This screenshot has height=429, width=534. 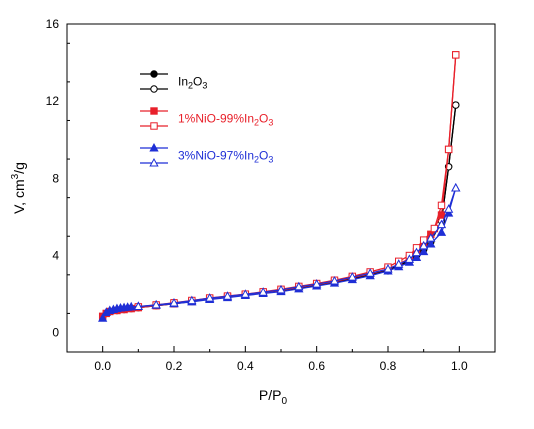 I want to click on x-tick-label: 0.8, so click(x=388, y=366).